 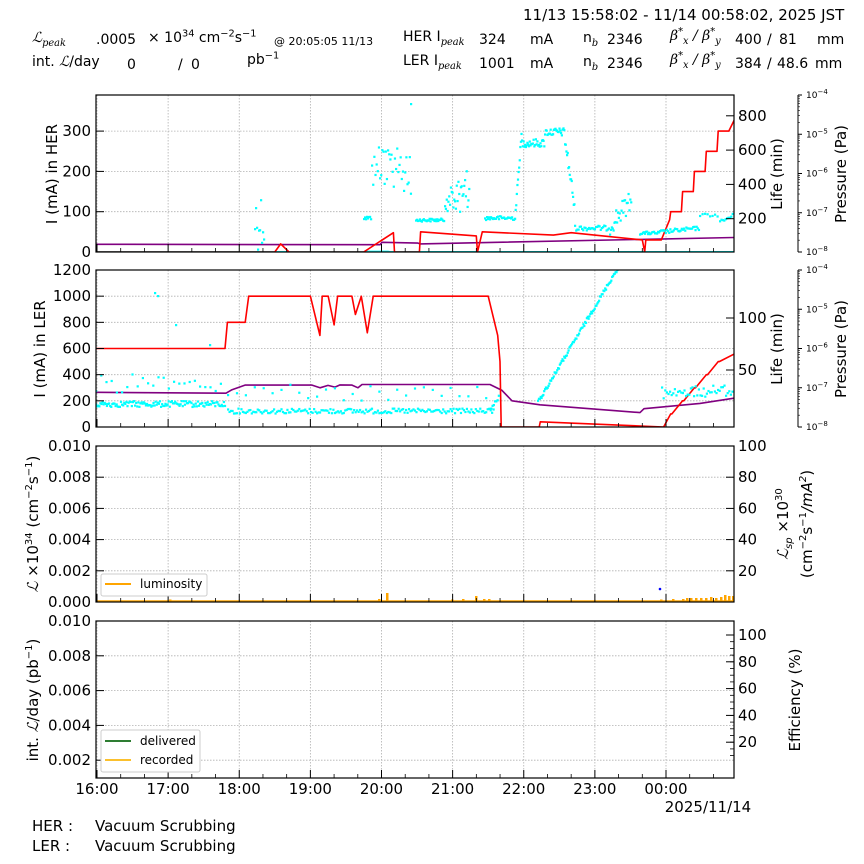 What do you see at coordinates (432, 62) in the screenshot?
I see `ler-ipeak-label: LER Ipeak` at bounding box center [432, 62].